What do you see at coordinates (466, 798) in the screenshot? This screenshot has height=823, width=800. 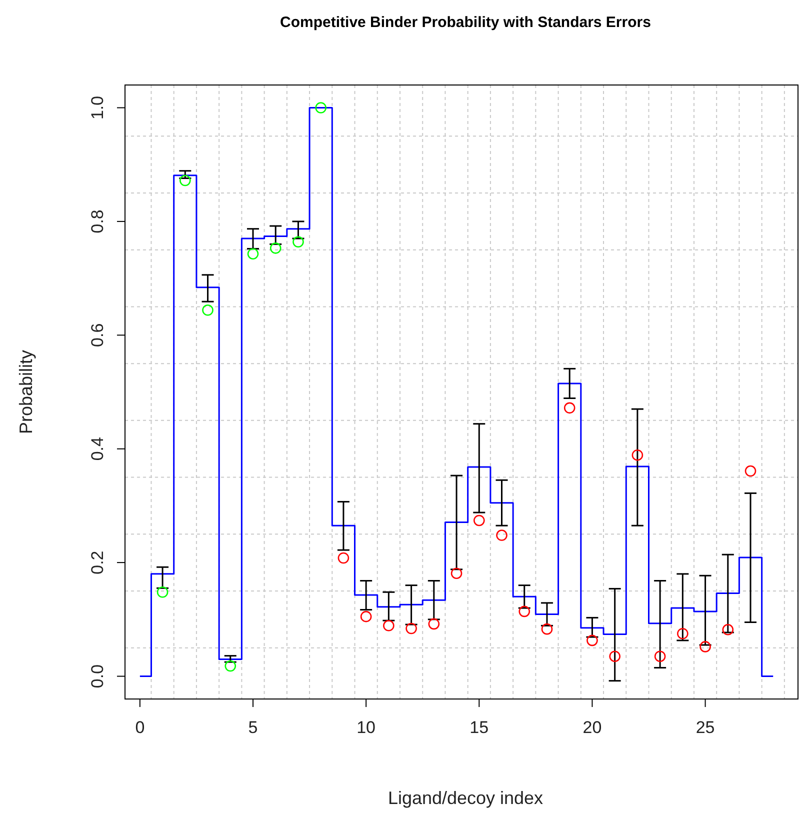 I see `x-axis-title: Ligand/decoy index` at bounding box center [466, 798].